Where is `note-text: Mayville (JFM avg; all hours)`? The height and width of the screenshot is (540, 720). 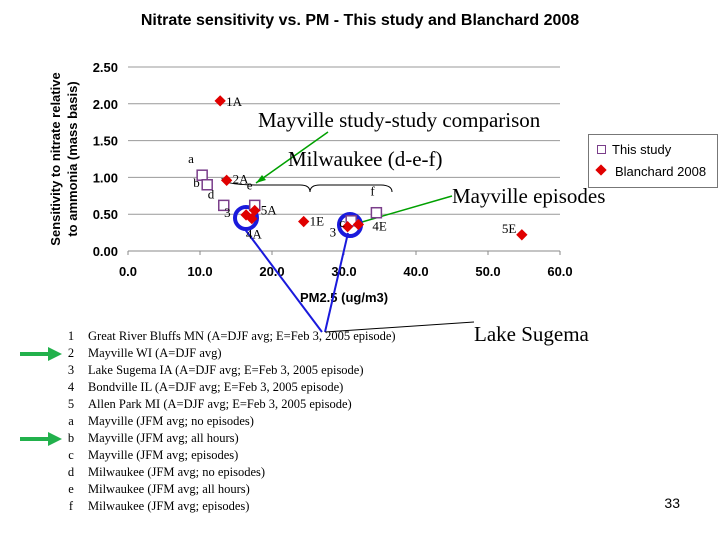
note-text: Mayville (JFM avg; all hours) is located at coordinates (163, 438).